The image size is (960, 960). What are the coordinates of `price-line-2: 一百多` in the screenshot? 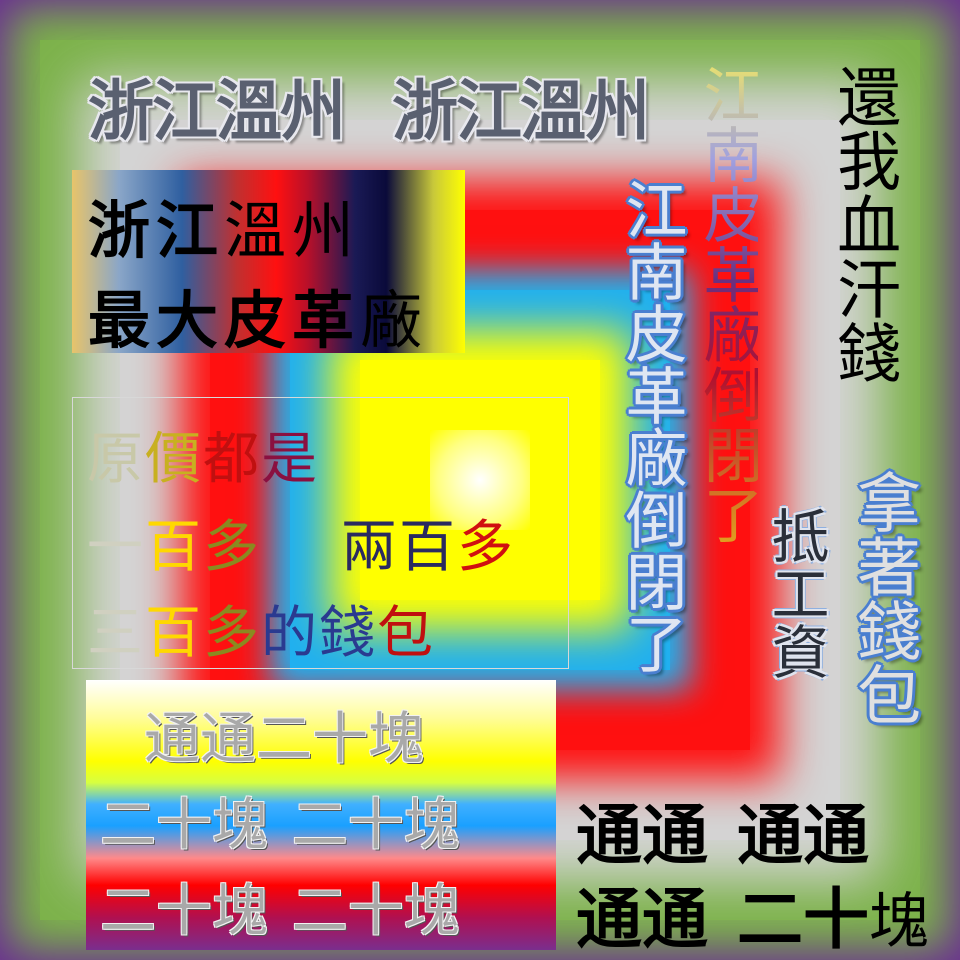 It's located at (174, 542).